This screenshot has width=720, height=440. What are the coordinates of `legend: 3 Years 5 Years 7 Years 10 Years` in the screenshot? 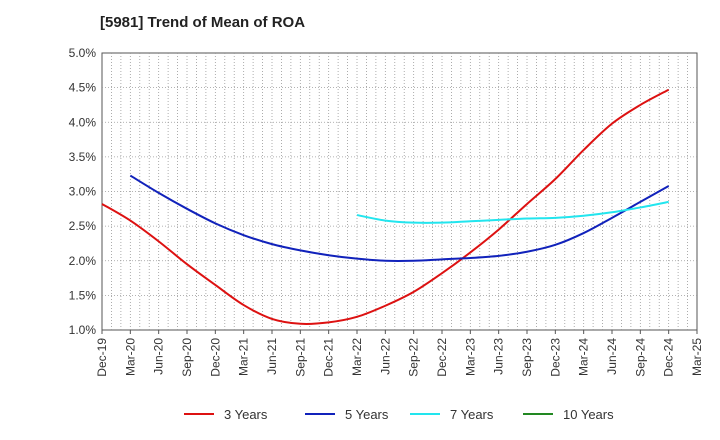 It's located at (399, 414).